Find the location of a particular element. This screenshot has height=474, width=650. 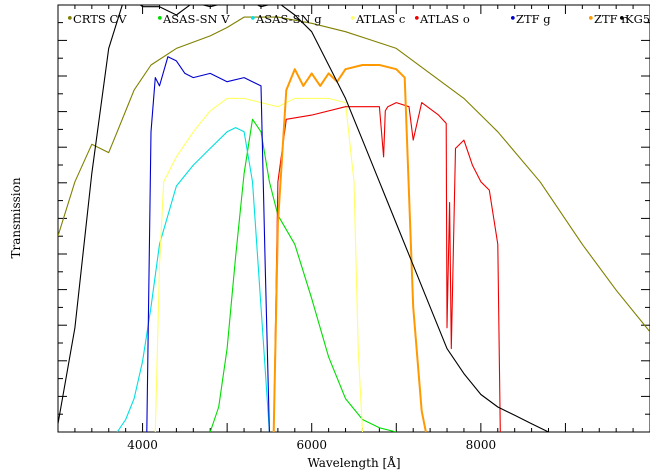

legend-marker-1: • is located at coordinates (160, 19).